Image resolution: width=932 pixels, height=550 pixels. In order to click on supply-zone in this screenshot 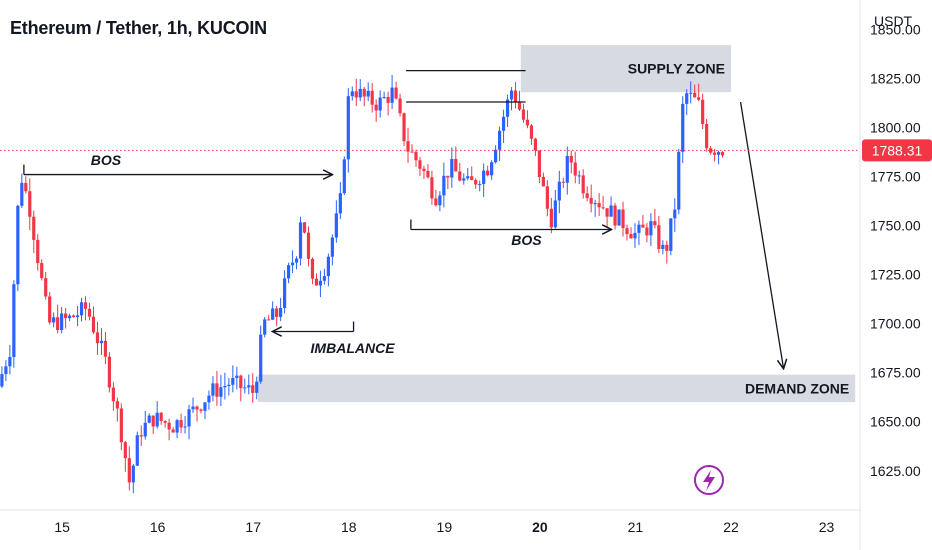, I will do `click(625, 69)`.